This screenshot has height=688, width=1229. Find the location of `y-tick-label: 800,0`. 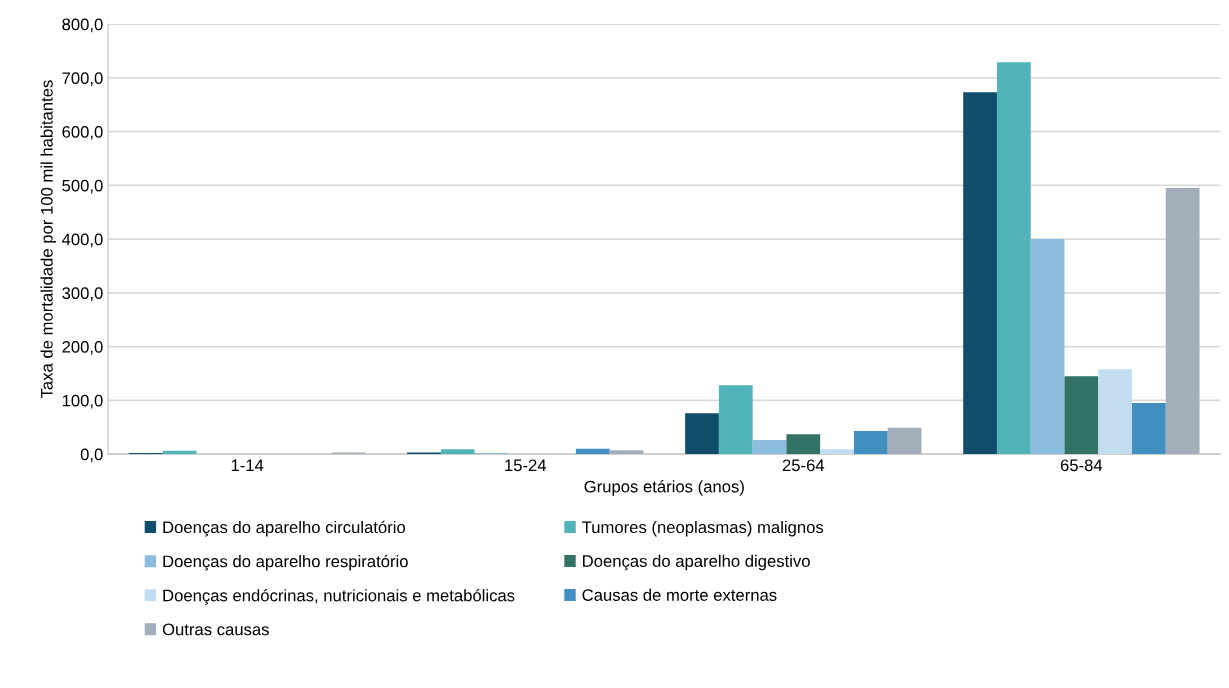

y-tick-label: 800,0 is located at coordinates (82, 25).